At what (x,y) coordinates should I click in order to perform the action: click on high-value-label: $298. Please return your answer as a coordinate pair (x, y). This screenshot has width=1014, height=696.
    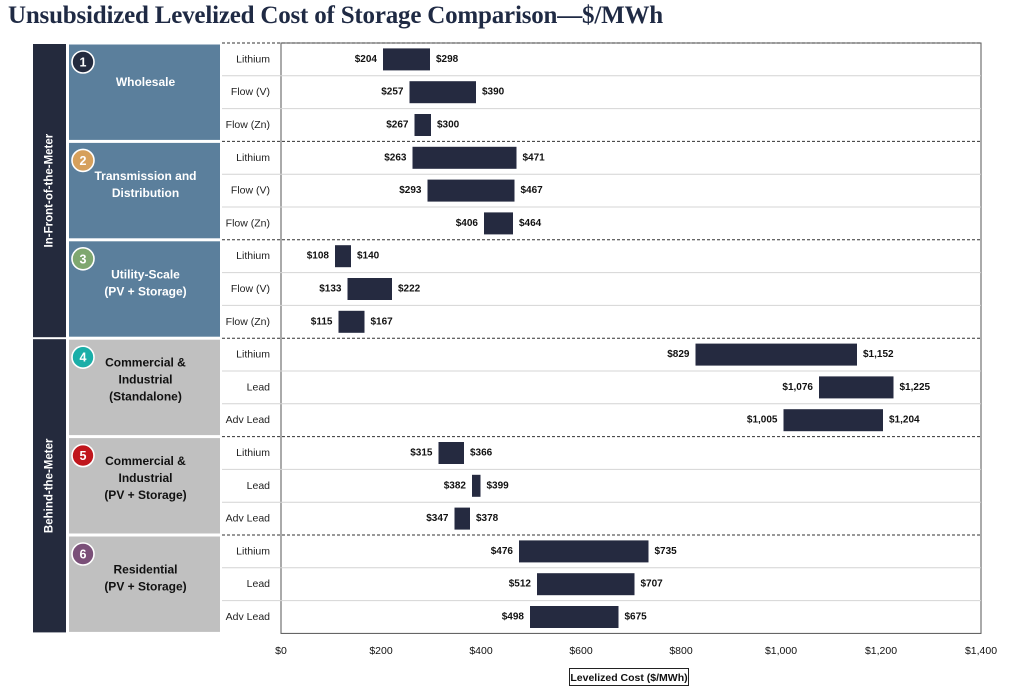
    Looking at the image, I should click on (447, 59).